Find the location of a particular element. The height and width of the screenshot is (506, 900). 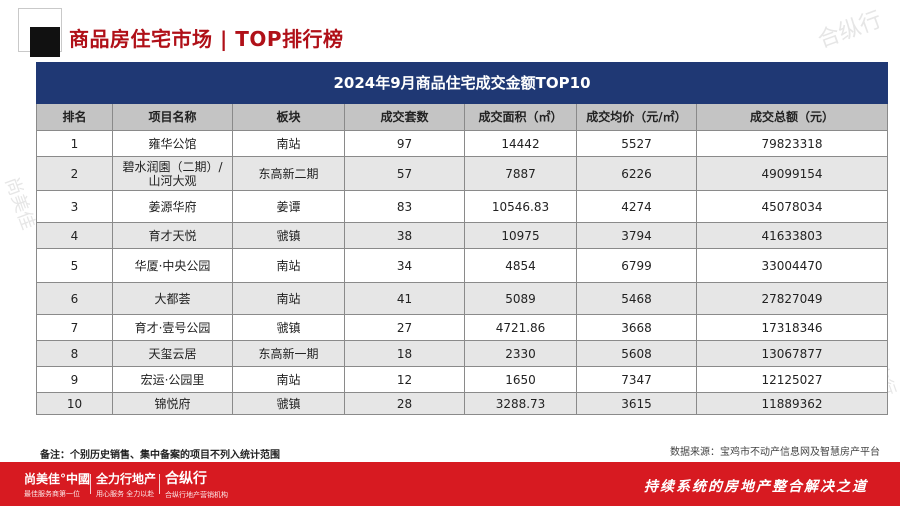

column-header: 成交总额（元） is located at coordinates (792, 117).